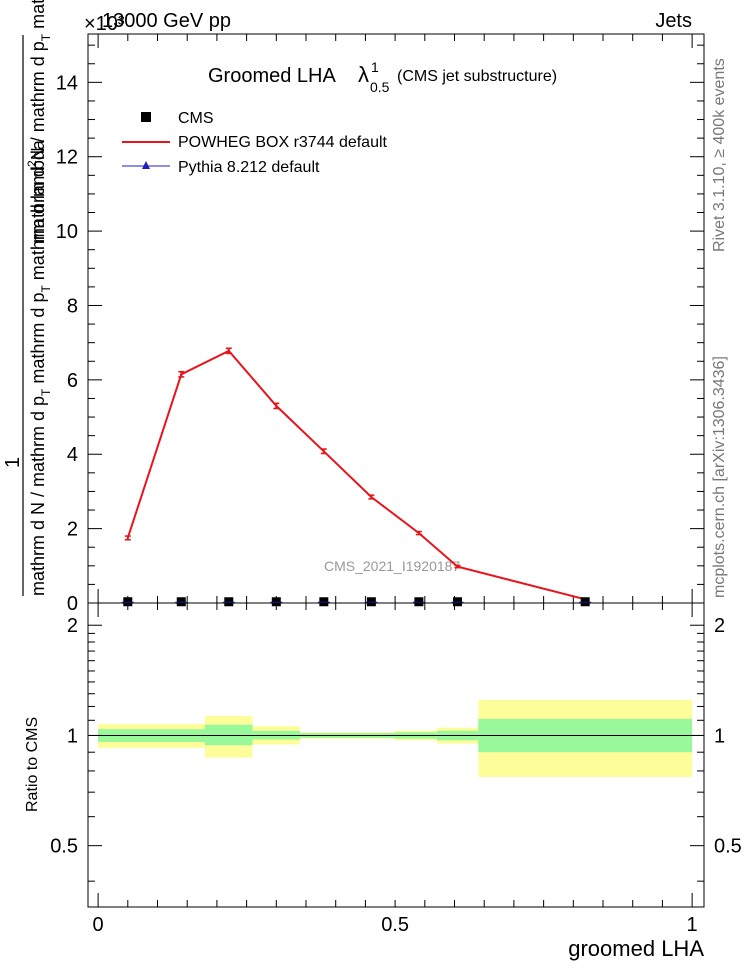  I want to click on ratio-y-tick-label: 1, so click(72, 736).